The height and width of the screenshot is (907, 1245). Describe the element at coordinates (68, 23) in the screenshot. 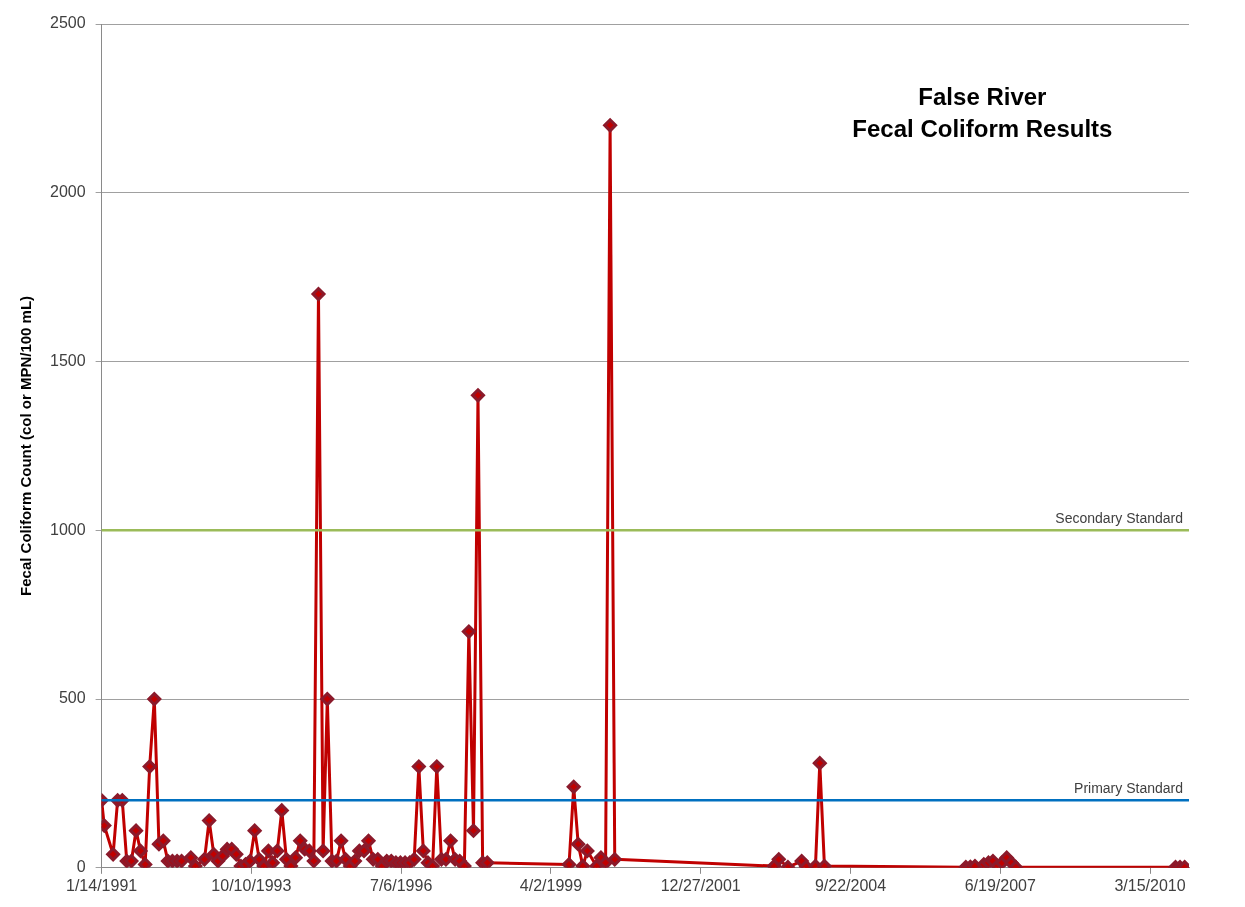

I see `y-tick-label: 2500` at that location.